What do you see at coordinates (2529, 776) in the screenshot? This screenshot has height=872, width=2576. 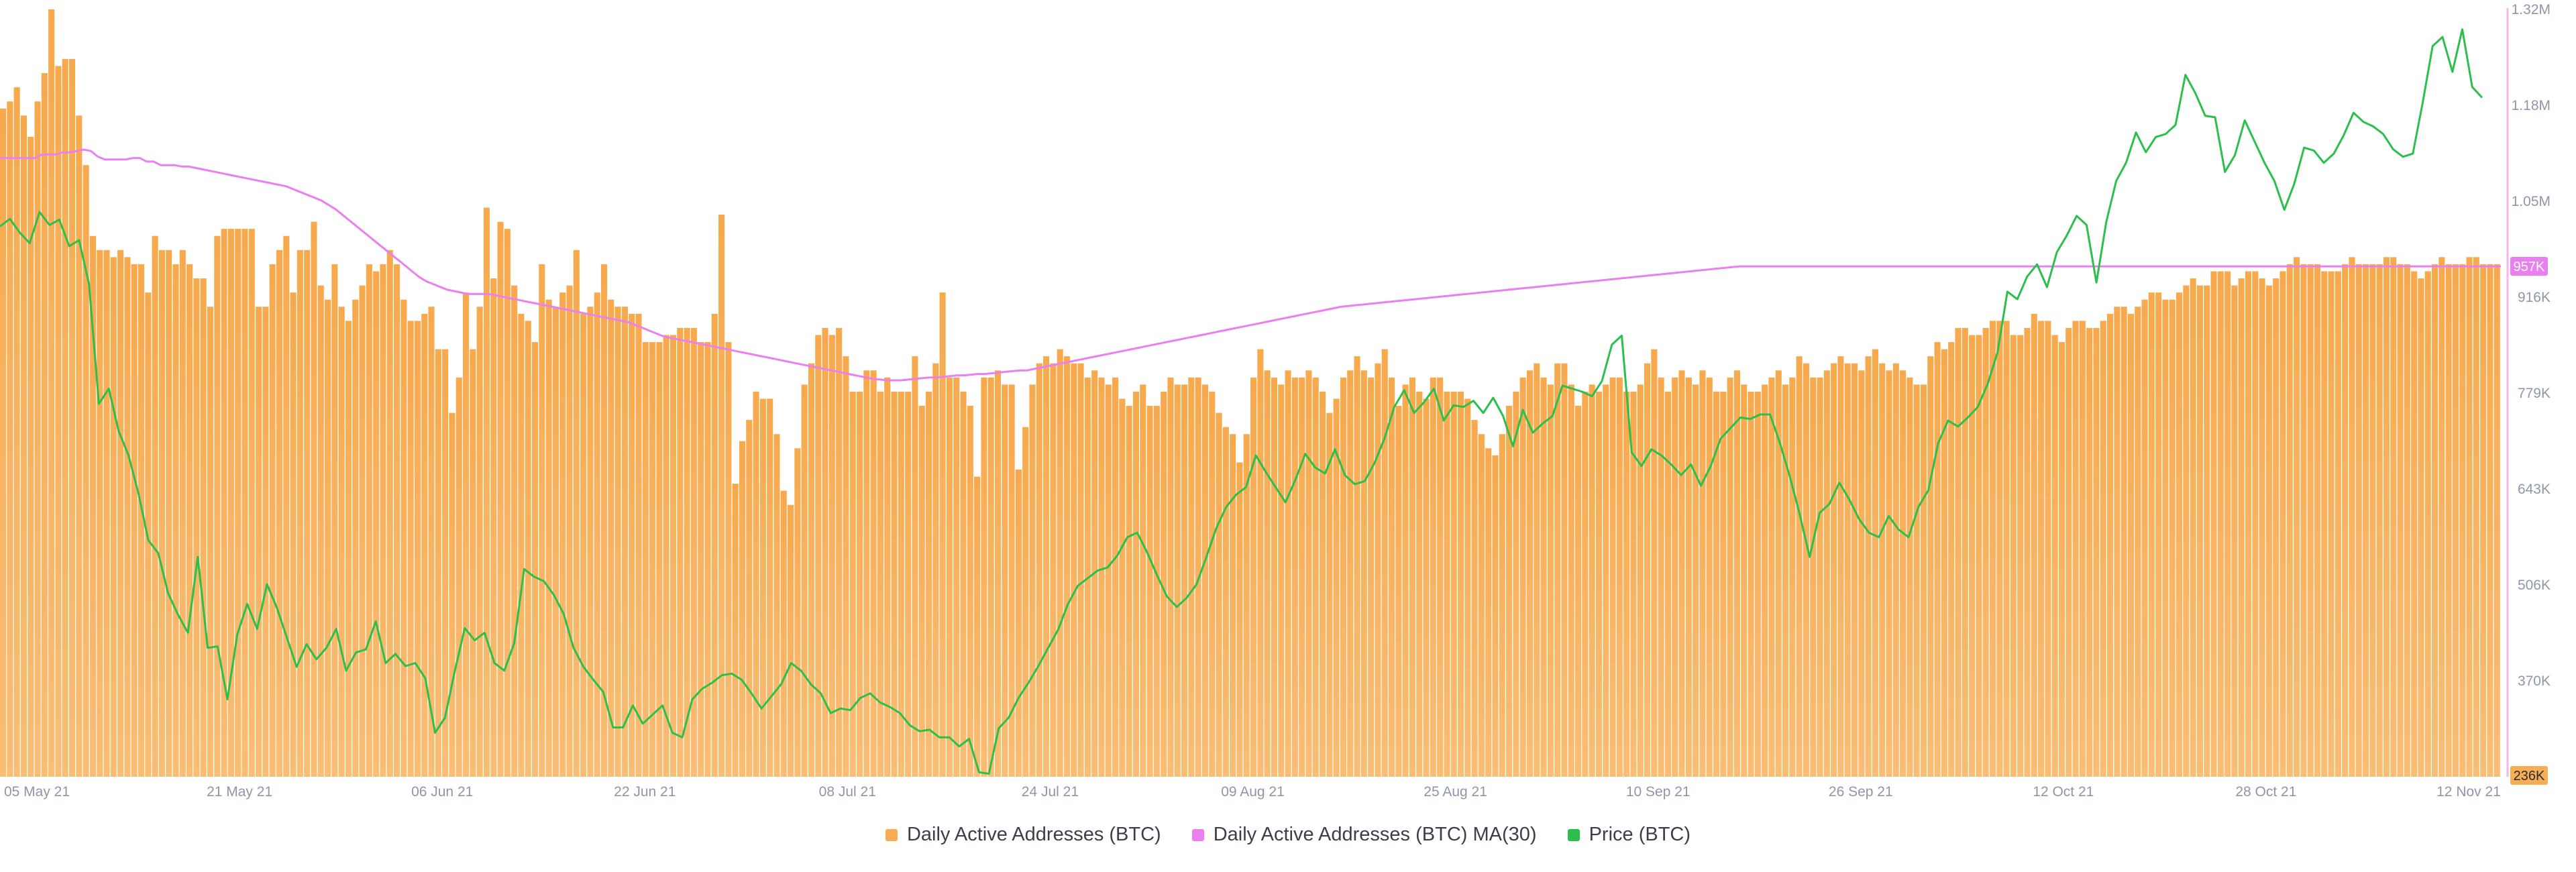 I see `min-marker-label: 236K` at bounding box center [2529, 776].